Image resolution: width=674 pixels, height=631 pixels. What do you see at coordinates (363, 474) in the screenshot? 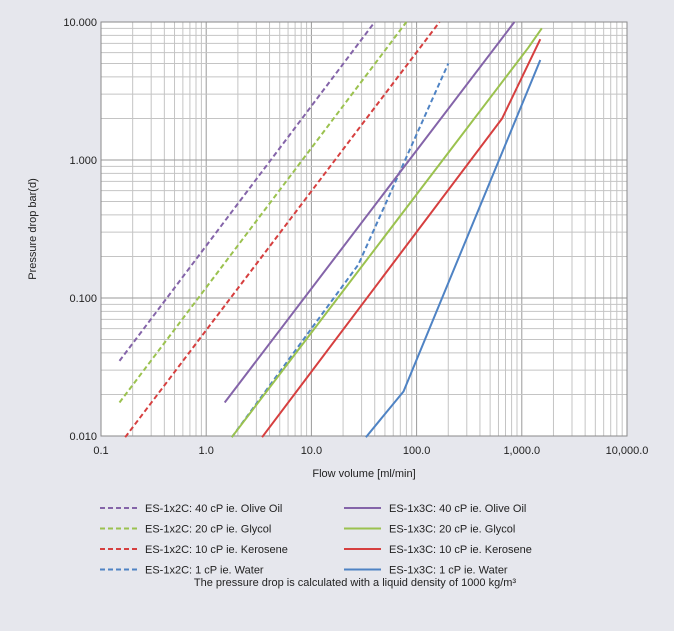
I see `x-axis-title: Flow volume [ml/min]` at bounding box center [363, 474].